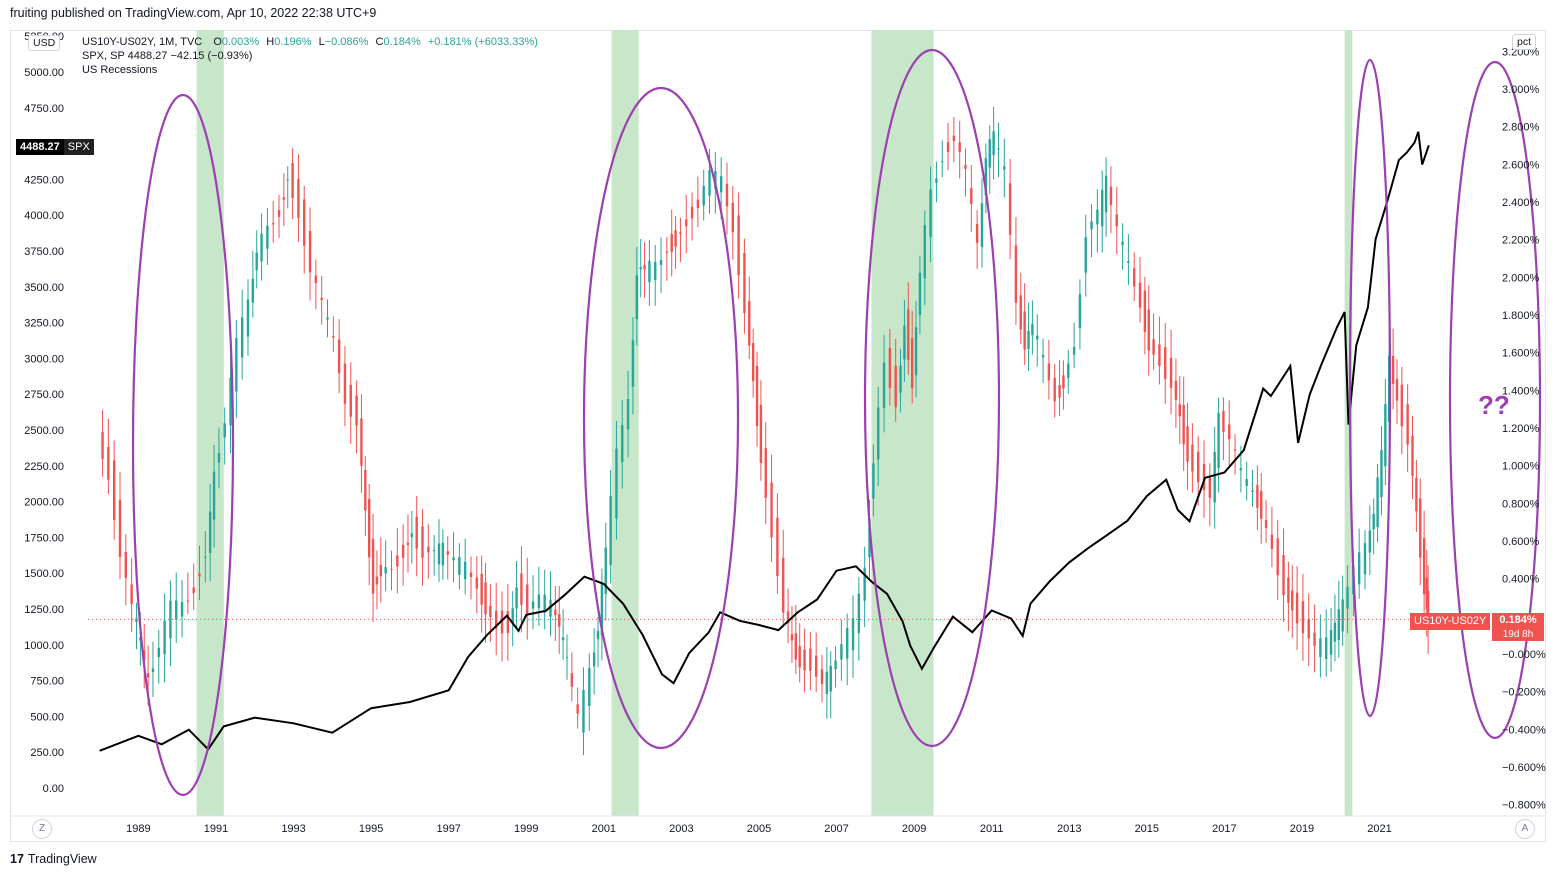 This screenshot has height=878, width=1566. Describe the element at coordinates (1521, 90) in the screenshot. I see `right-axis-tick: 3.000%` at that location.